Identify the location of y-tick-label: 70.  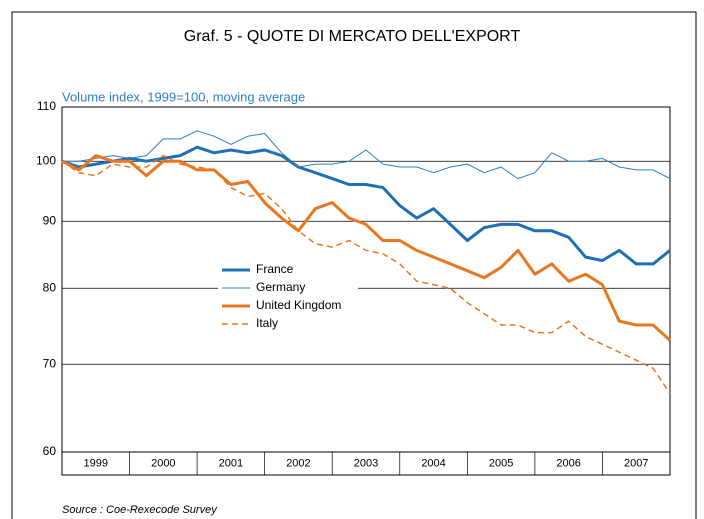
(50, 363).